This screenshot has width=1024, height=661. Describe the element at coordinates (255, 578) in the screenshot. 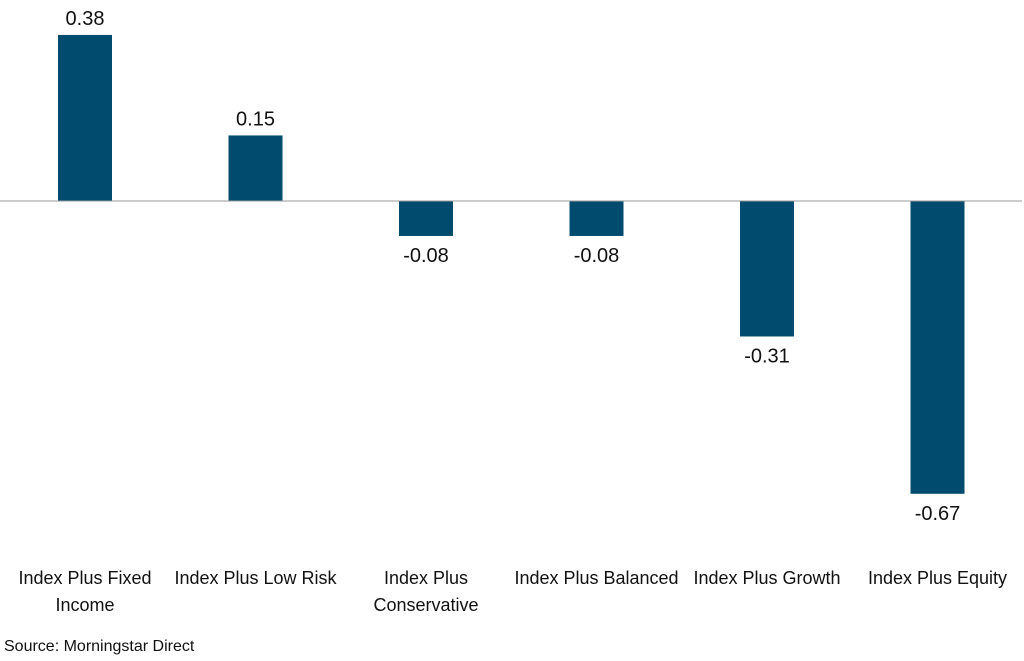

I see `category-label-2: Index Plus Low Risk` at that location.